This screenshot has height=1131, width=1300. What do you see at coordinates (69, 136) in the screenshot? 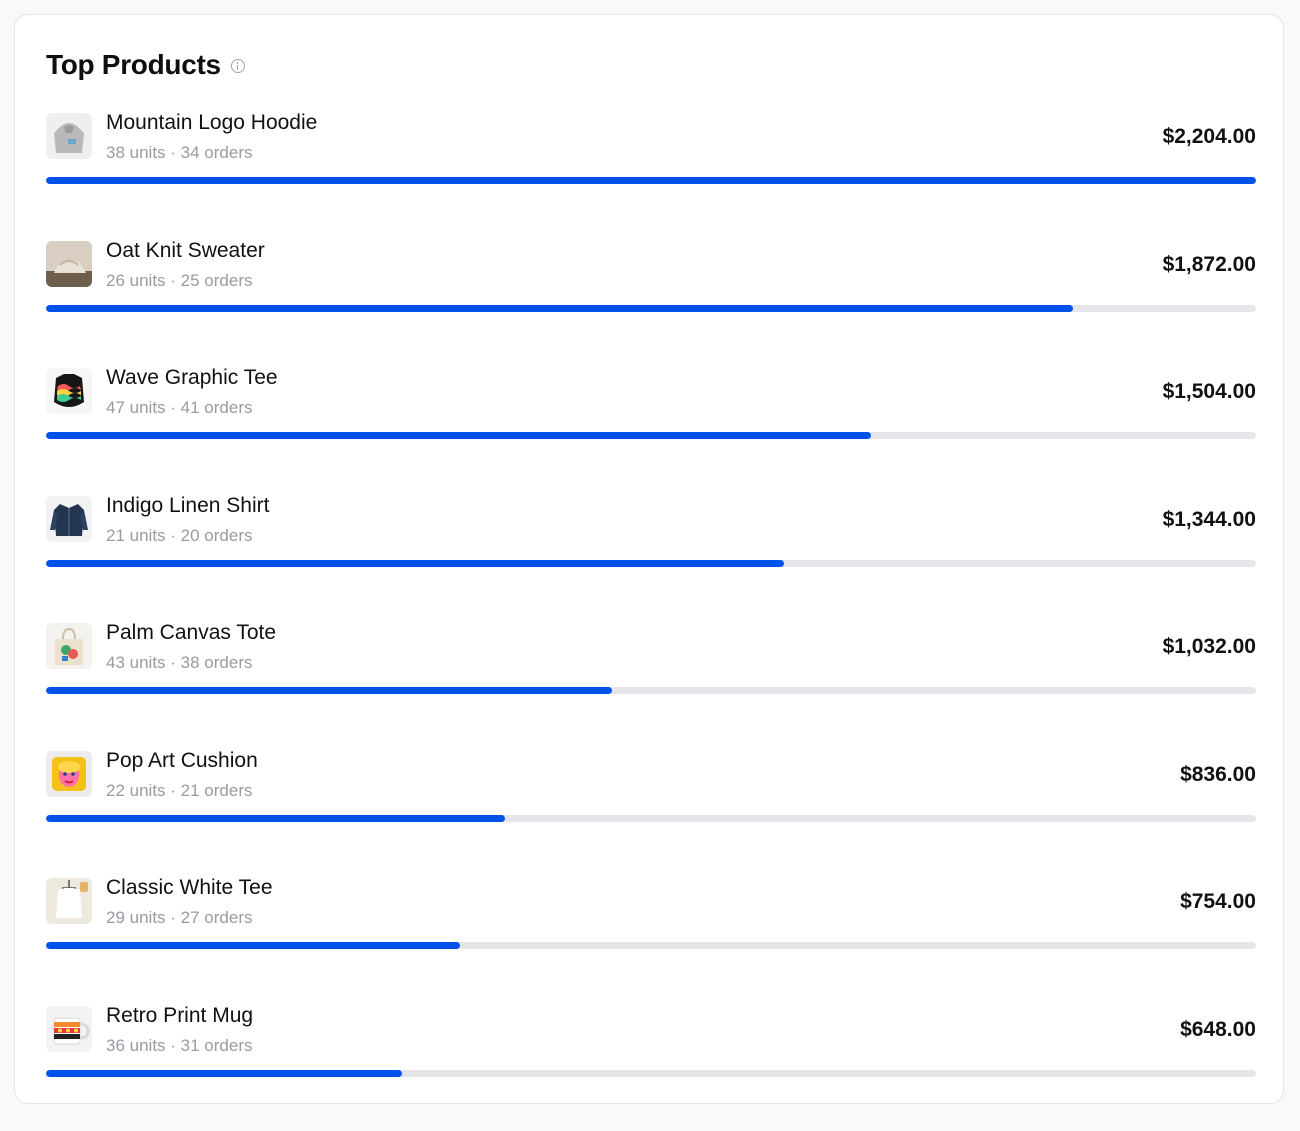
I see `hoodie-thumbnail-icon` at bounding box center [69, 136].